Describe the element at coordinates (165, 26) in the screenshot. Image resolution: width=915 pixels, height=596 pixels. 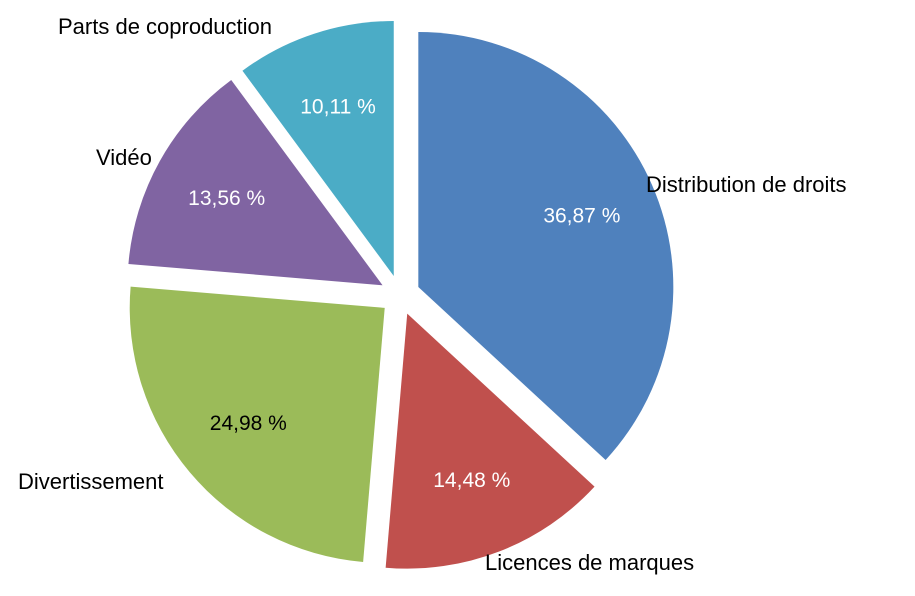
I see `label-parts-de-coproduction: Parts de coproduction` at that location.